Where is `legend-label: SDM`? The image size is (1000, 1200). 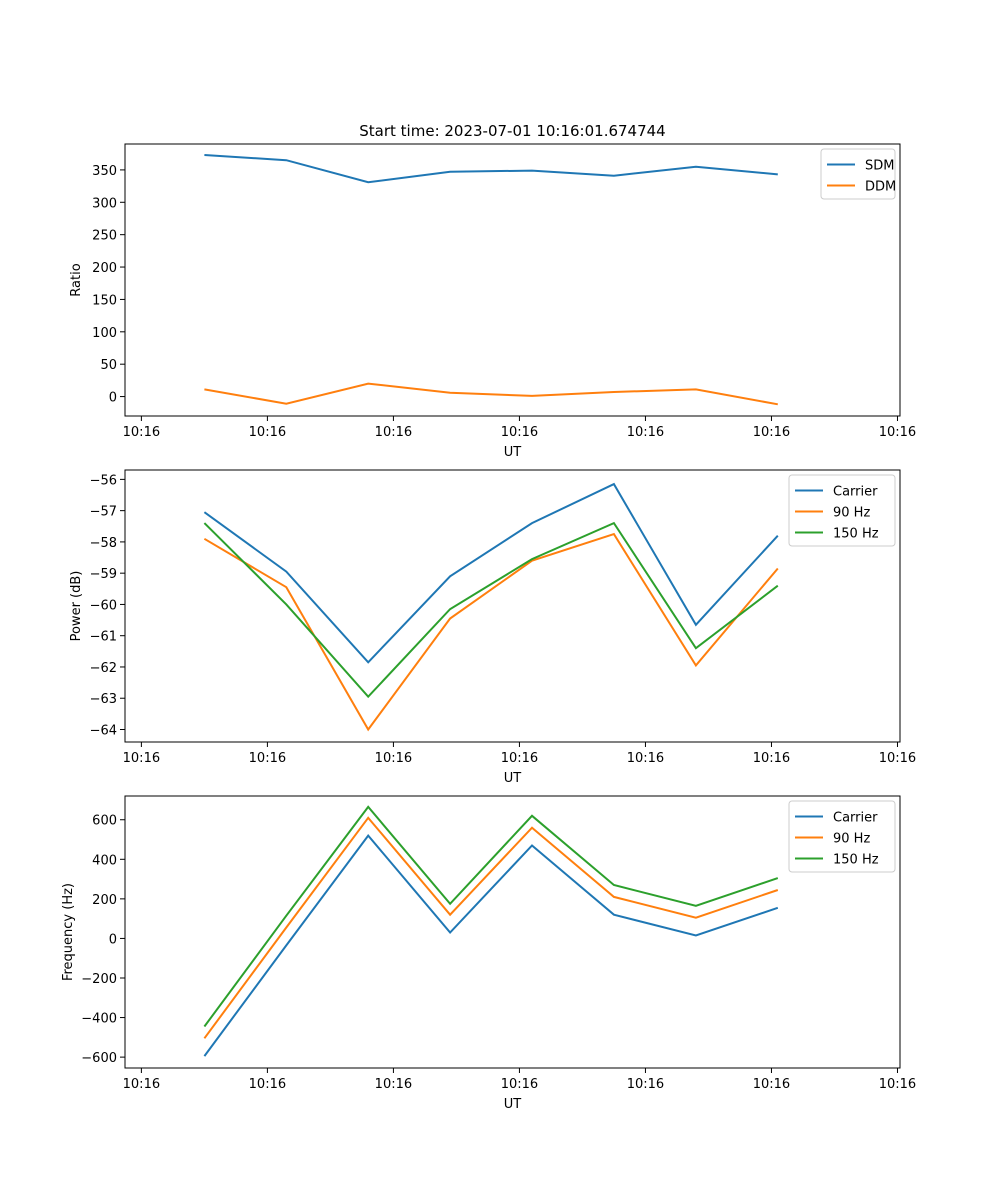 legend-label: SDM is located at coordinates (879, 166).